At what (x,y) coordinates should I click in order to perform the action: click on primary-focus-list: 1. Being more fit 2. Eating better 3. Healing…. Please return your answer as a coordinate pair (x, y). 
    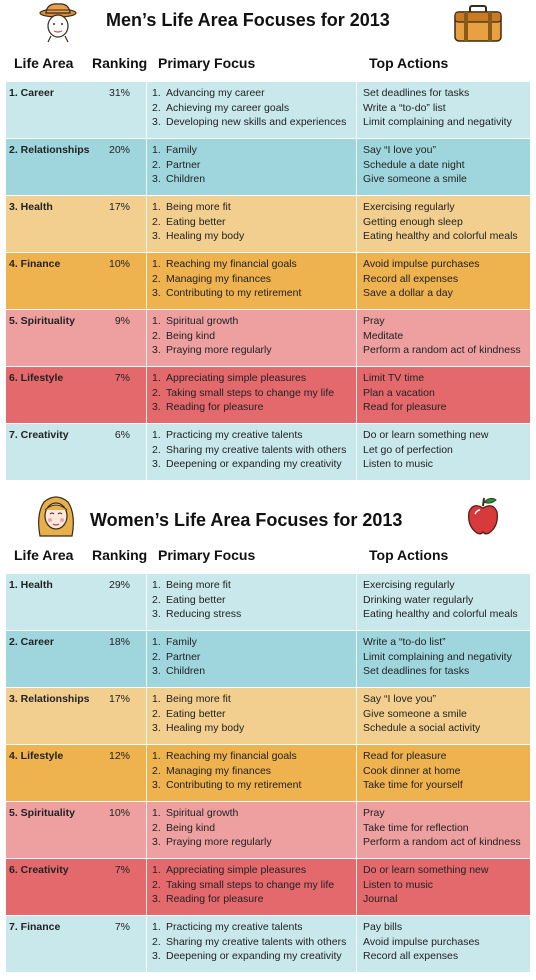
    Looking at the image, I should click on (252, 714).